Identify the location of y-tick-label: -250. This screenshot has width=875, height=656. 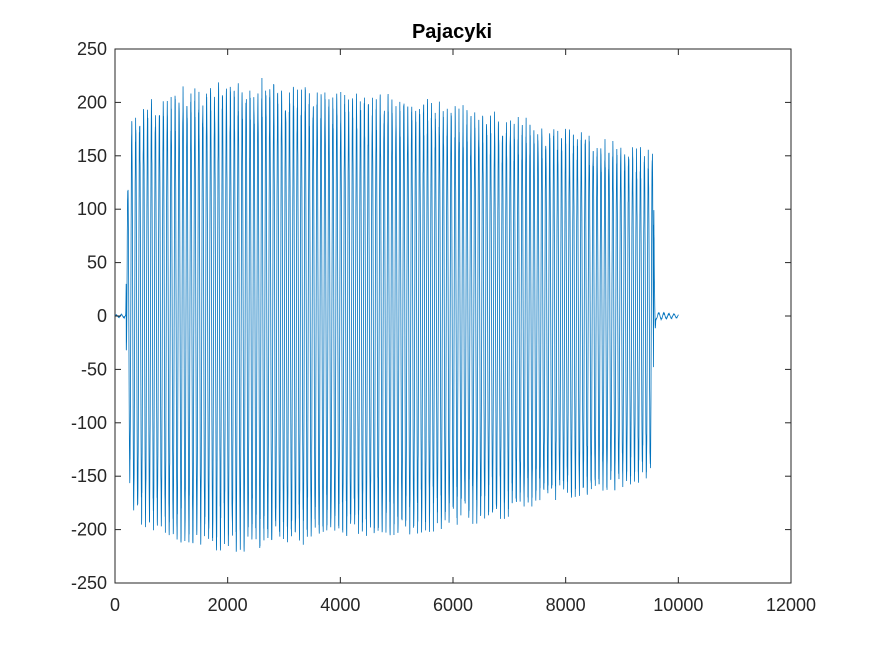
(89, 583).